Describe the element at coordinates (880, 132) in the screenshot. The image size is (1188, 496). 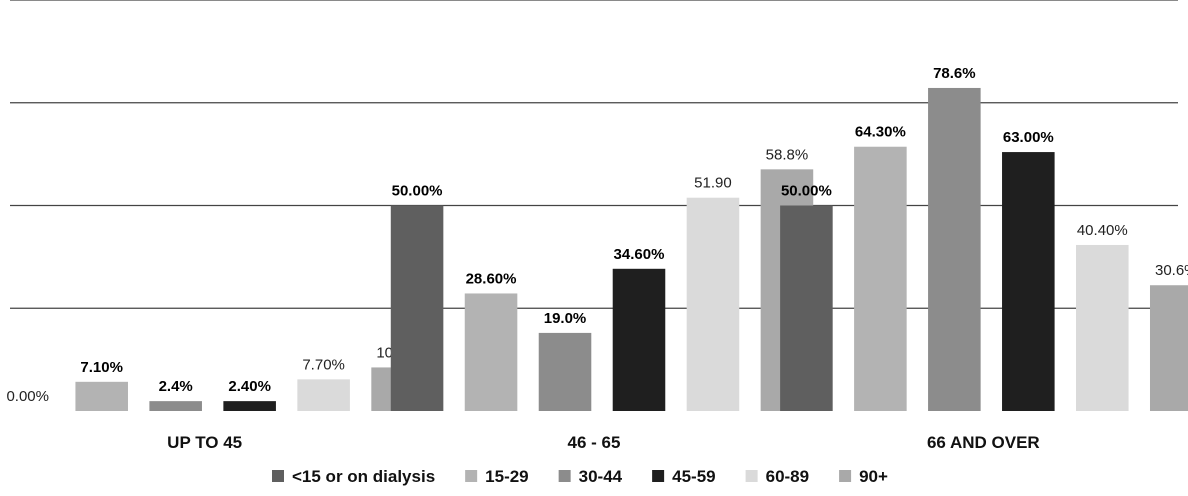
I see `data-label: 64.30%` at that location.